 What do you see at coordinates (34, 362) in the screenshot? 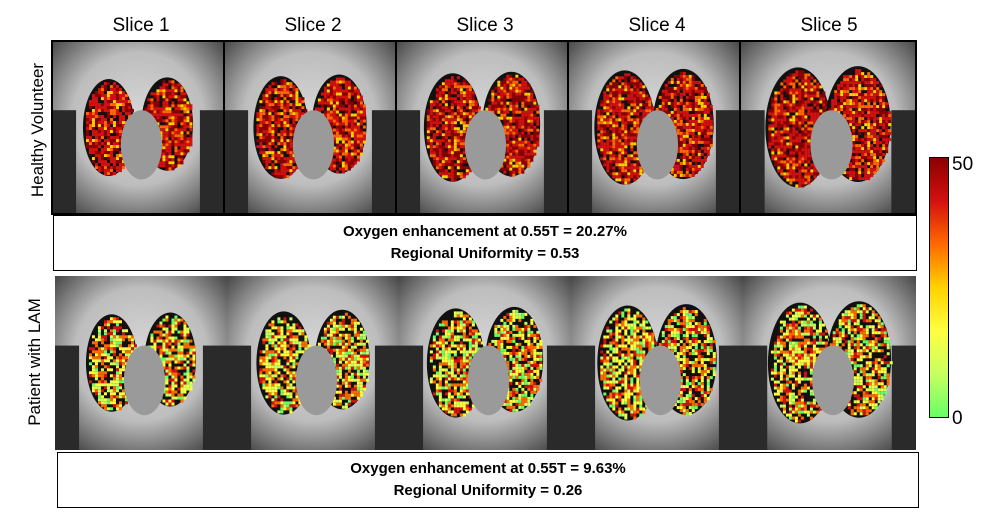
I see `row-label-lam: Patient with LAM` at bounding box center [34, 362].